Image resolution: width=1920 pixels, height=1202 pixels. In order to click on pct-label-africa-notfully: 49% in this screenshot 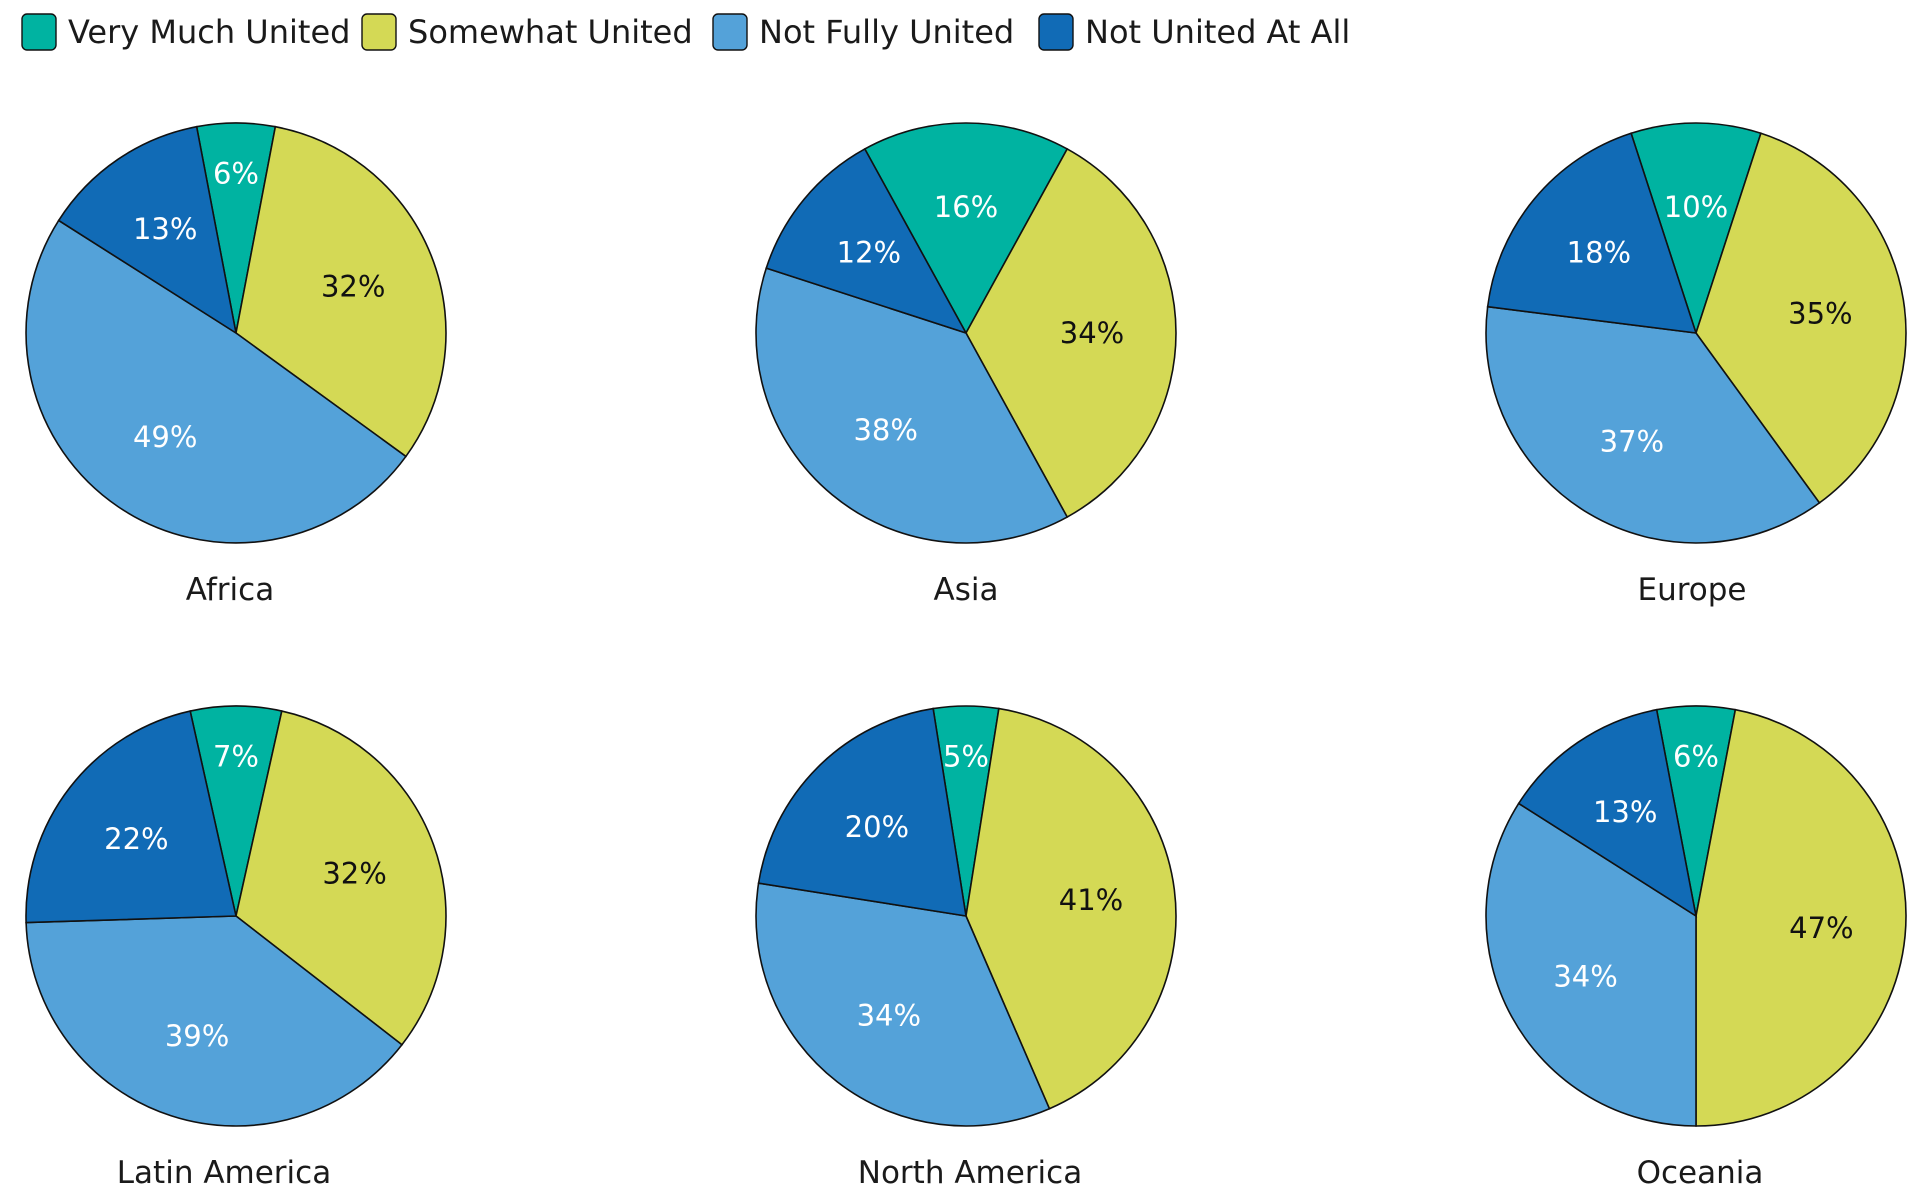, I will do `click(165, 437)`.